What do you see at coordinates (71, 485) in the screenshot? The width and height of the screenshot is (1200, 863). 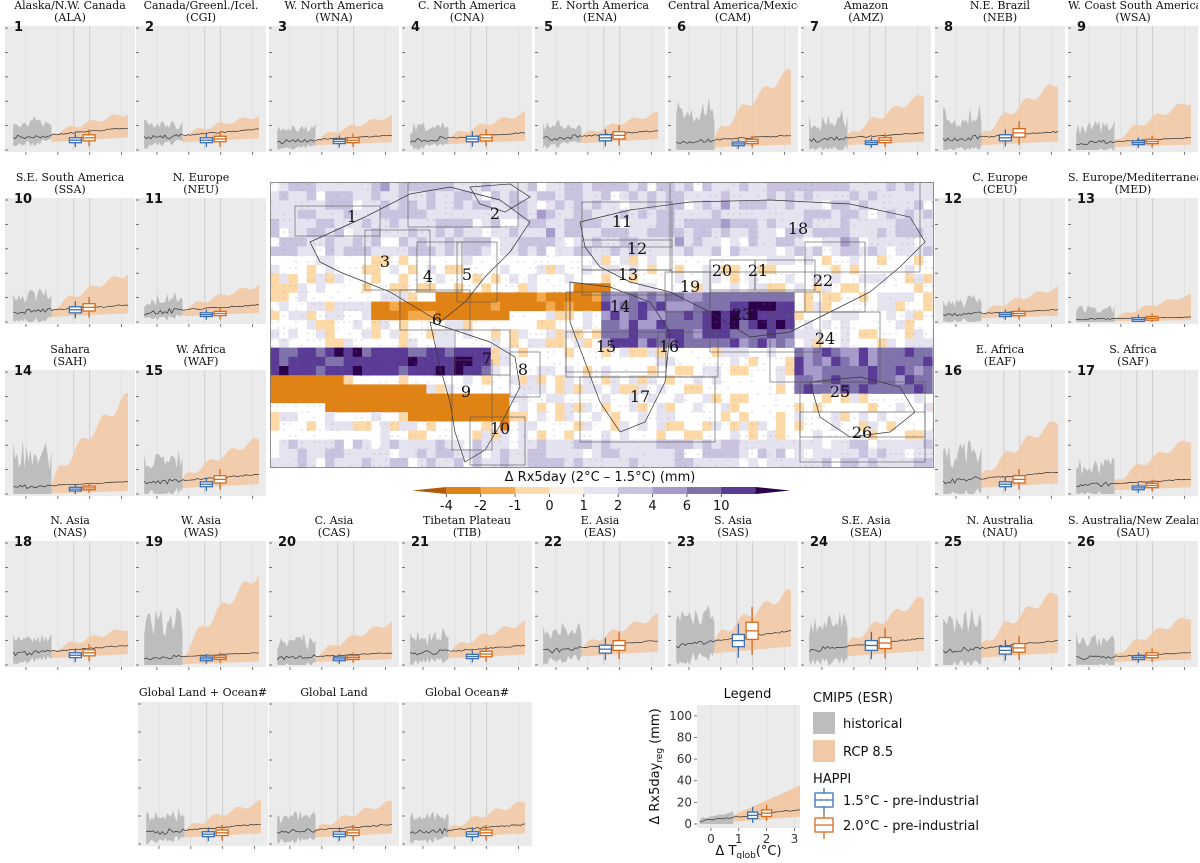 I see `median-line` at bounding box center [71, 485].